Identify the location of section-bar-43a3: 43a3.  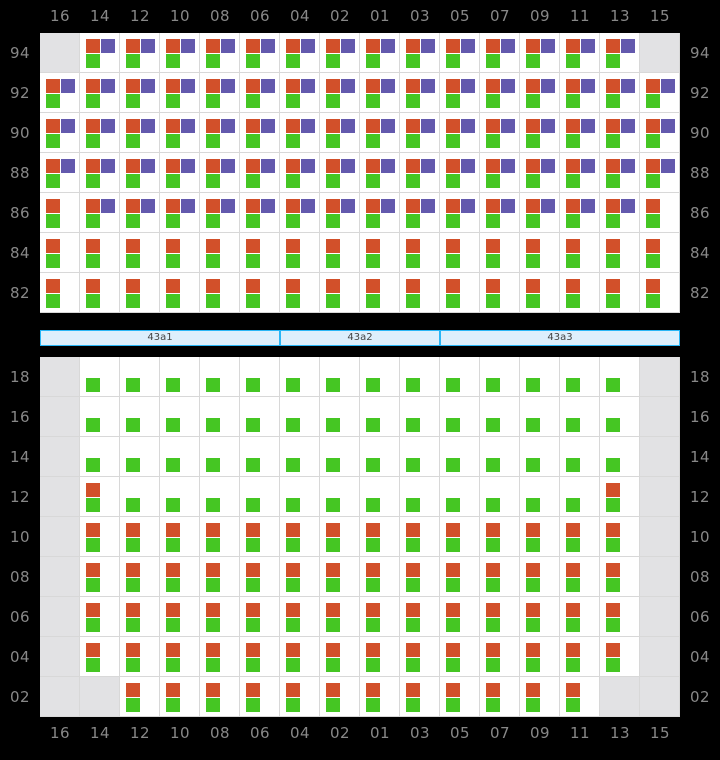
(560, 338).